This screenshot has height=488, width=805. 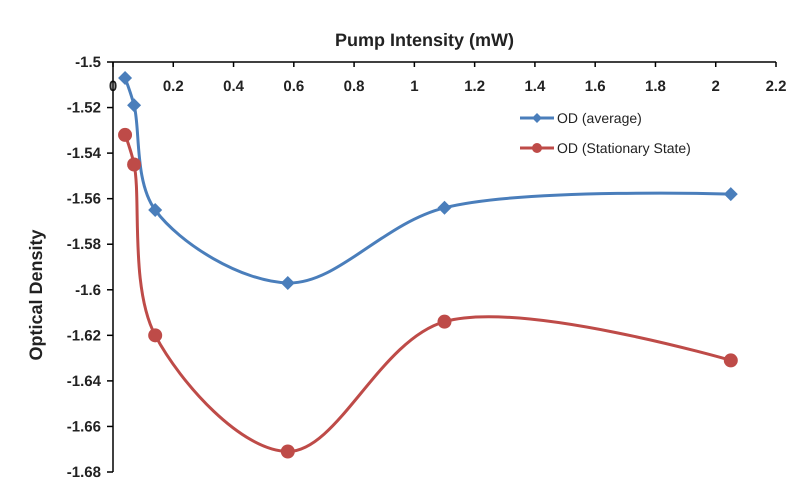 I want to click on y-axis-title: Optical Density, so click(x=36, y=295).